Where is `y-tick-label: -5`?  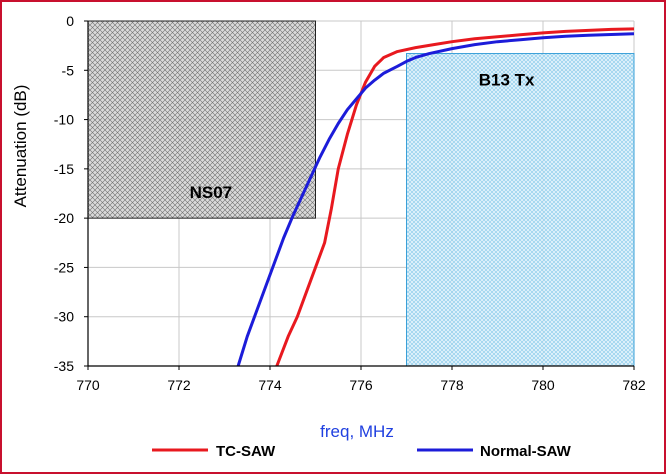 y-tick-label: -5 is located at coordinates (68, 70).